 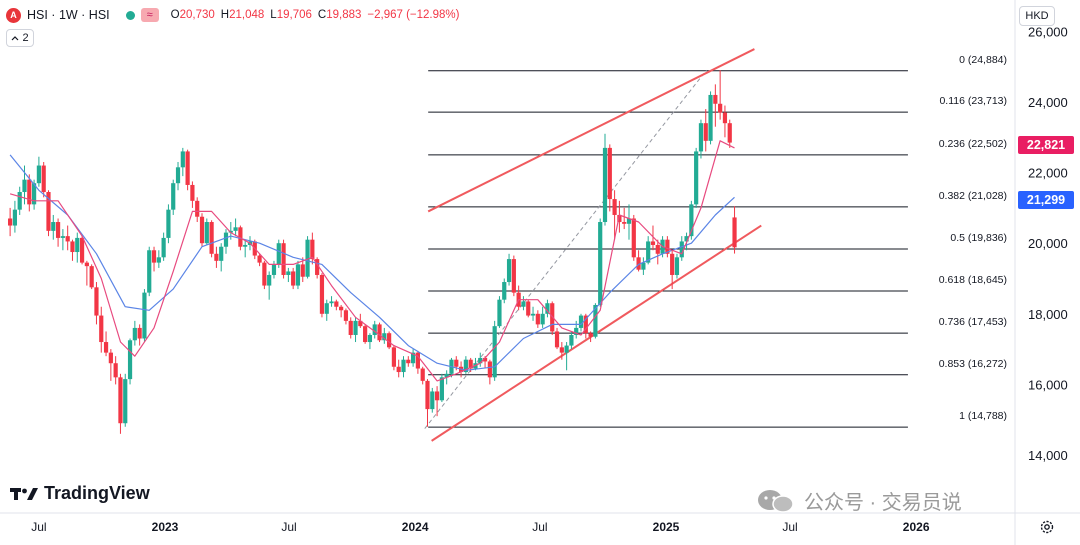 I want to click on symbol-logo-icon: A, so click(x=13, y=15).